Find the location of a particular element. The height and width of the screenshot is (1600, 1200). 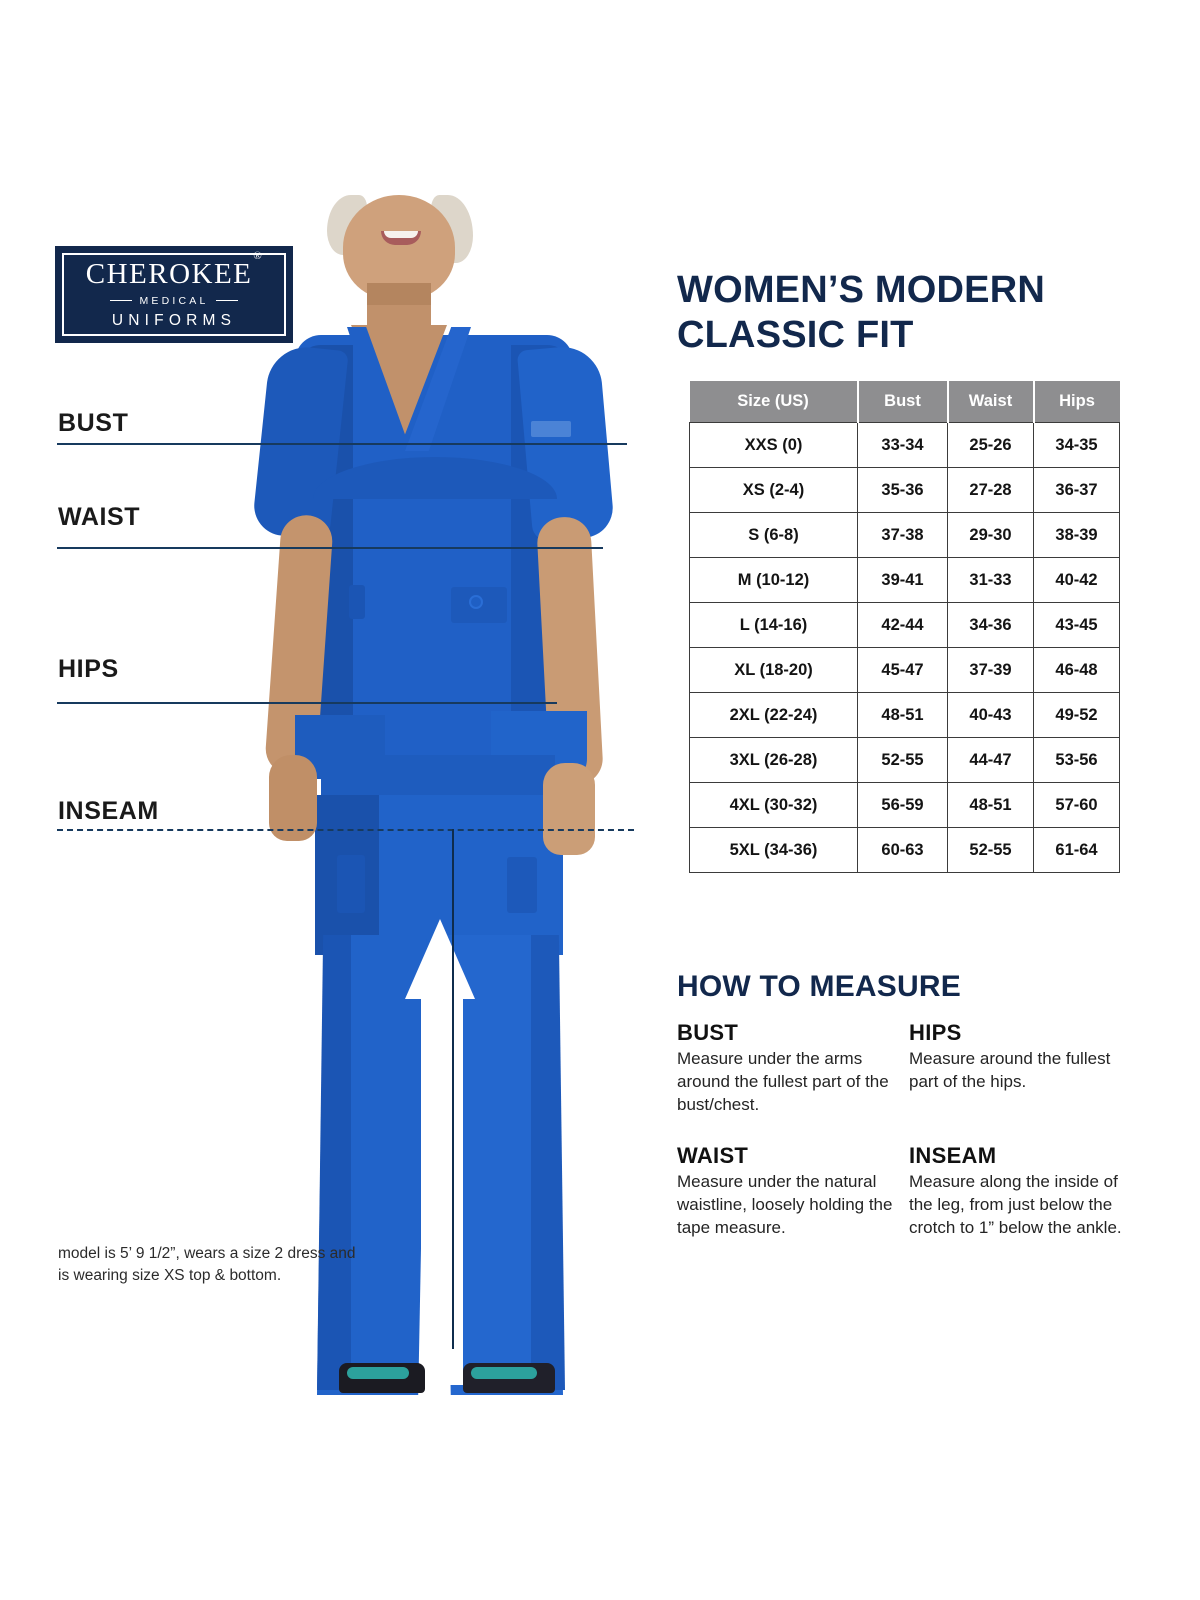

table-row: M (10-12) 39-41 31-33 40-42 is located at coordinates (904, 580).